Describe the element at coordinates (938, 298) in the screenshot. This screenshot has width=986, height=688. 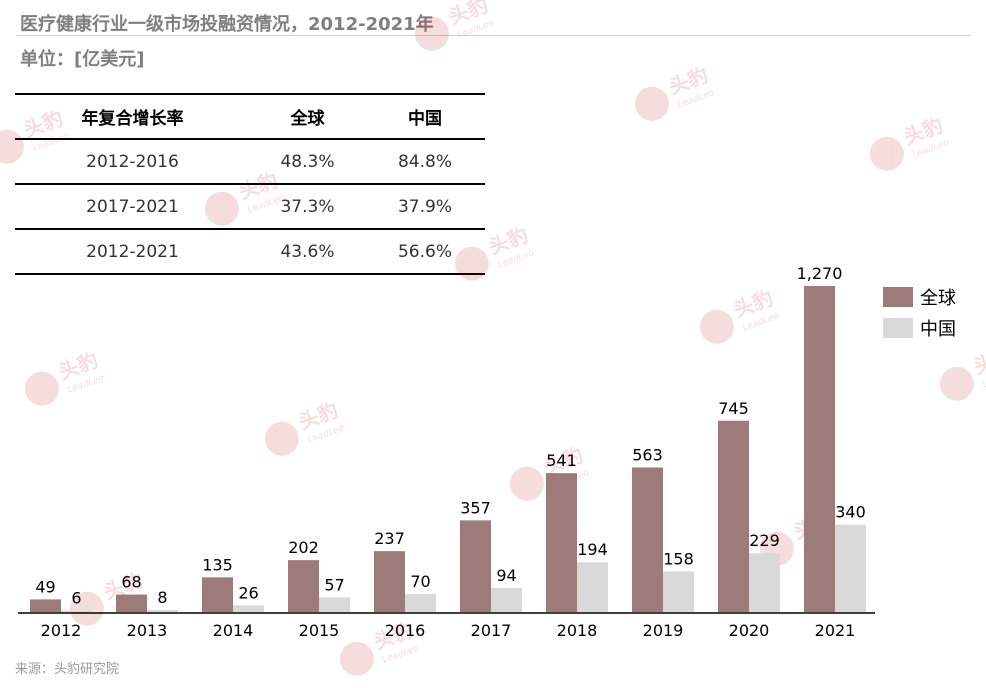
I see `legend-label: 全球` at that location.